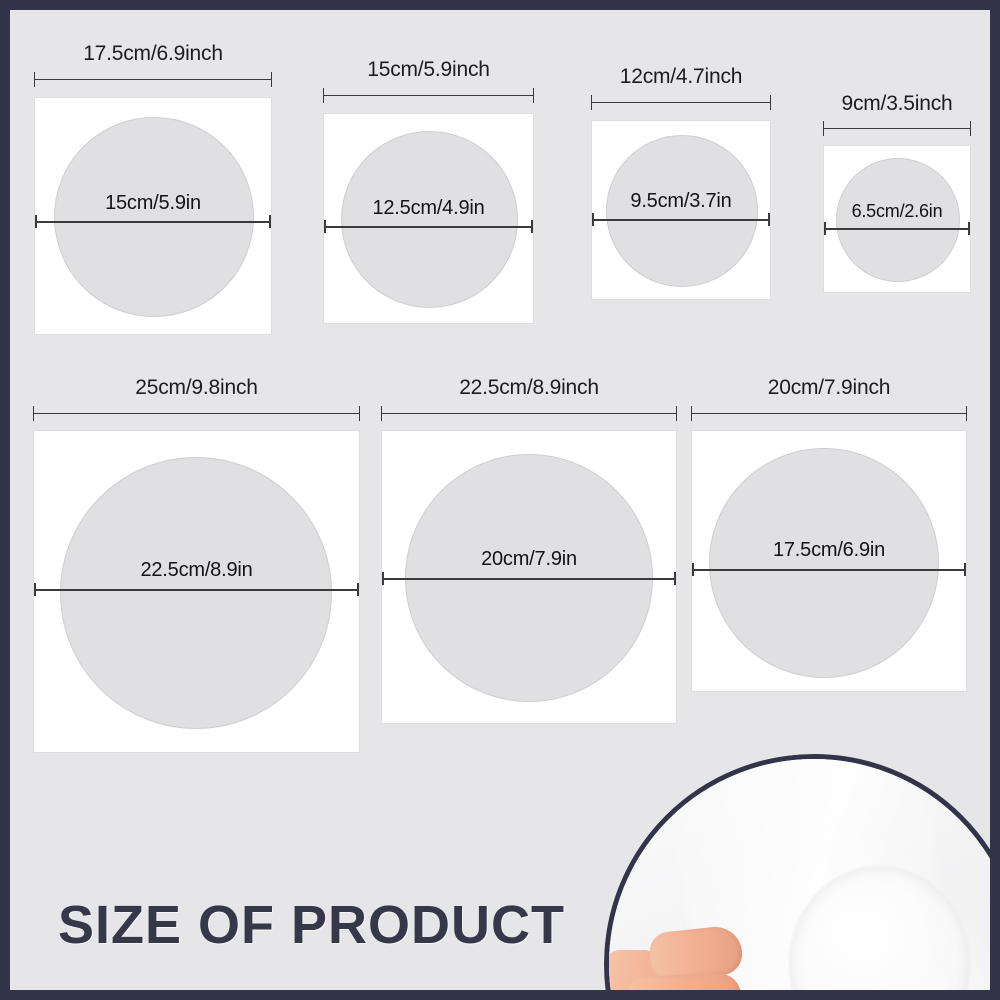  Describe the element at coordinates (153, 53) in the screenshot. I see `size-item-1-outer-label: 17.5cm/6.9inch` at that location.